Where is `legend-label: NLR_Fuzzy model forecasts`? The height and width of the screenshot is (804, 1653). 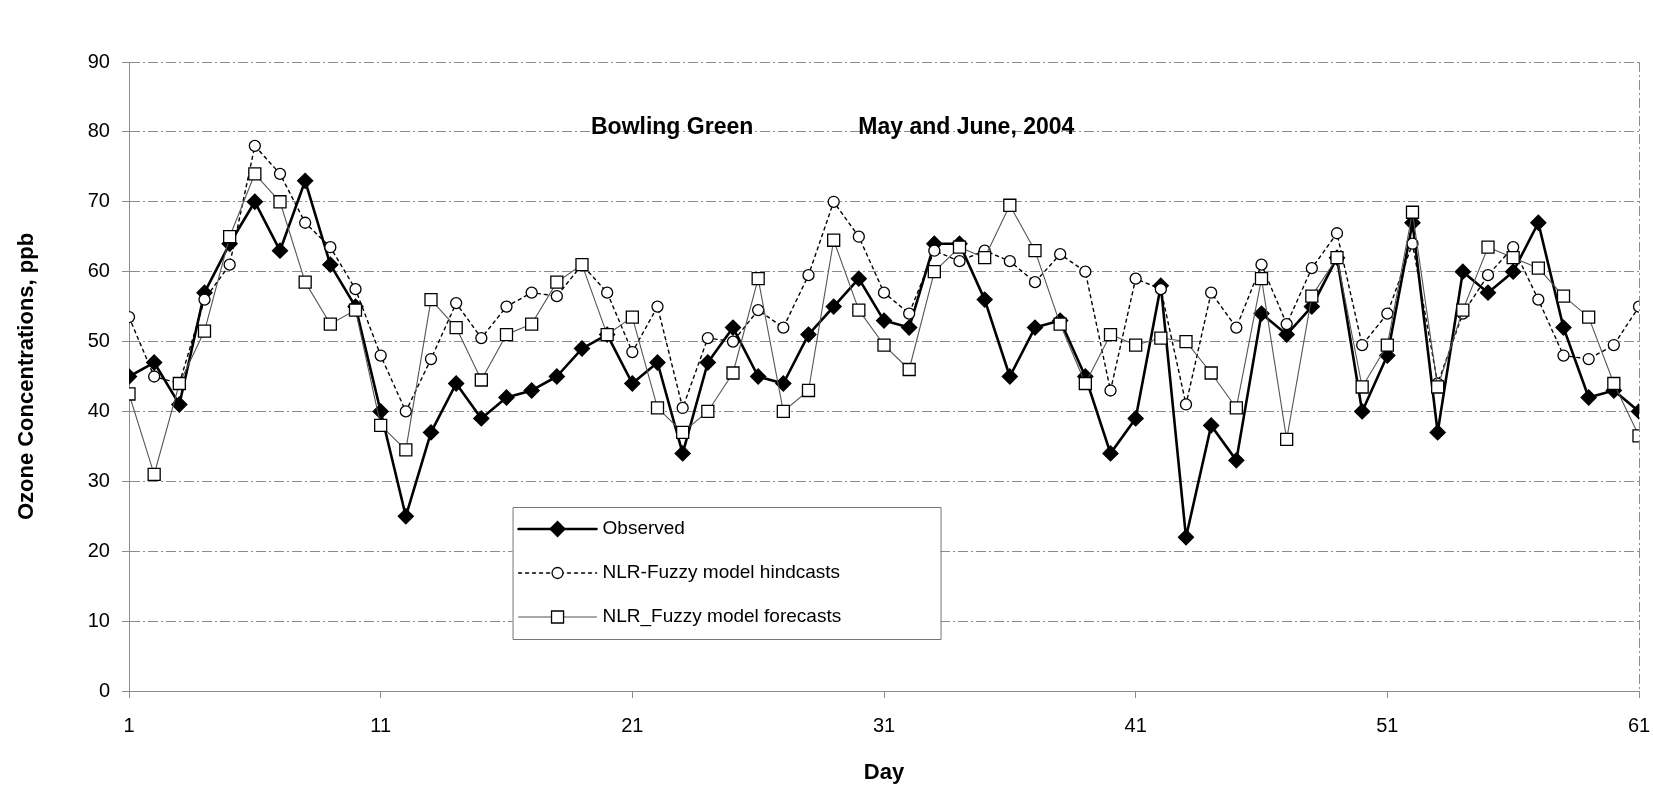
legend-label: NLR_Fuzzy model forecasts is located at coordinates (722, 616).